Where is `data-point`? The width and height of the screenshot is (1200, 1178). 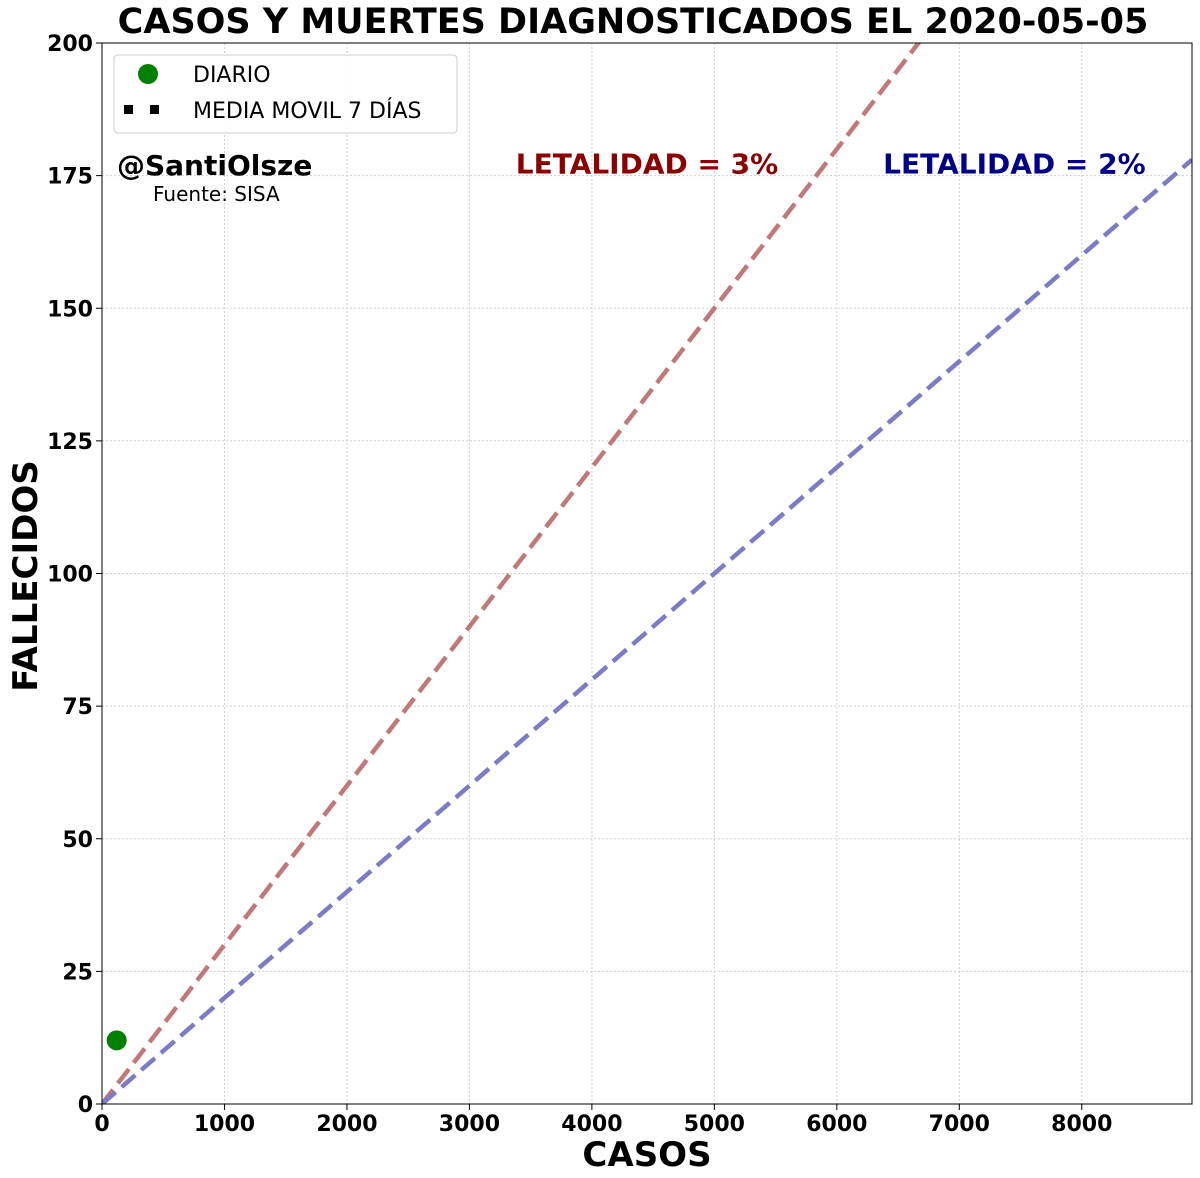 data-point is located at coordinates (116, 1040).